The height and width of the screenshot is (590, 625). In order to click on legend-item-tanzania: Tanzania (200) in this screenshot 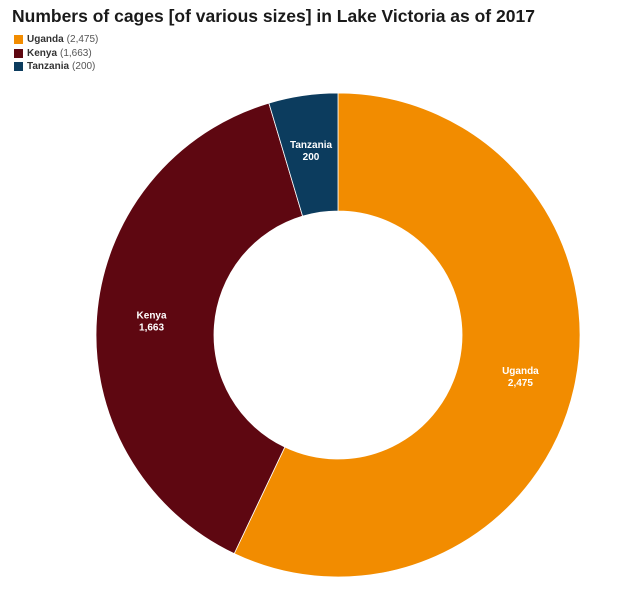, I will do `click(56, 67)`.